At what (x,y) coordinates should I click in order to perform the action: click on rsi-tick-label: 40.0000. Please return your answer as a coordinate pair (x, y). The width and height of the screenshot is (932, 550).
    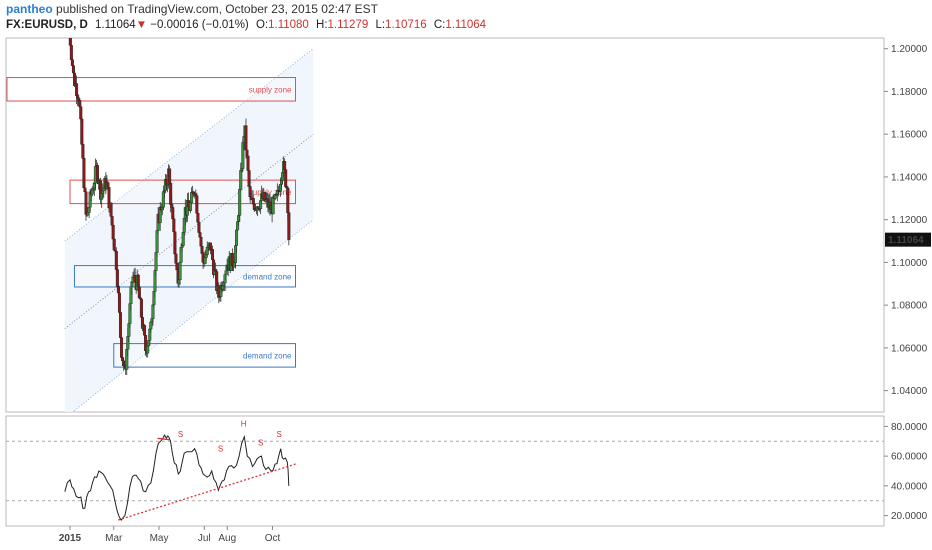
    Looking at the image, I should click on (909, 486).